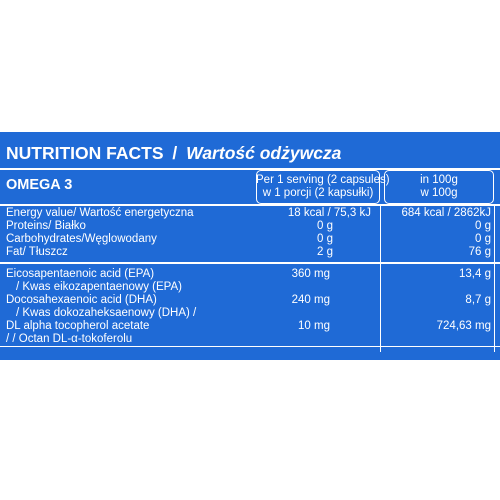  Describe the element at coordinates (325, 239) in the screenshot. I see `row-carbs-serving: 0 g` at that location.